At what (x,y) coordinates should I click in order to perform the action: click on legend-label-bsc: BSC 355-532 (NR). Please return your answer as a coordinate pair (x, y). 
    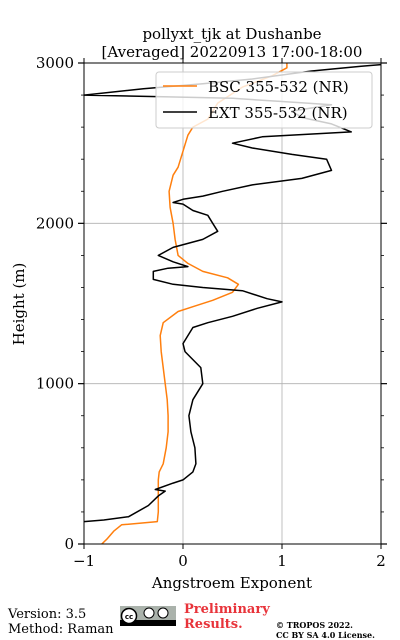
    Looking at the image, I should click on (278, 87).